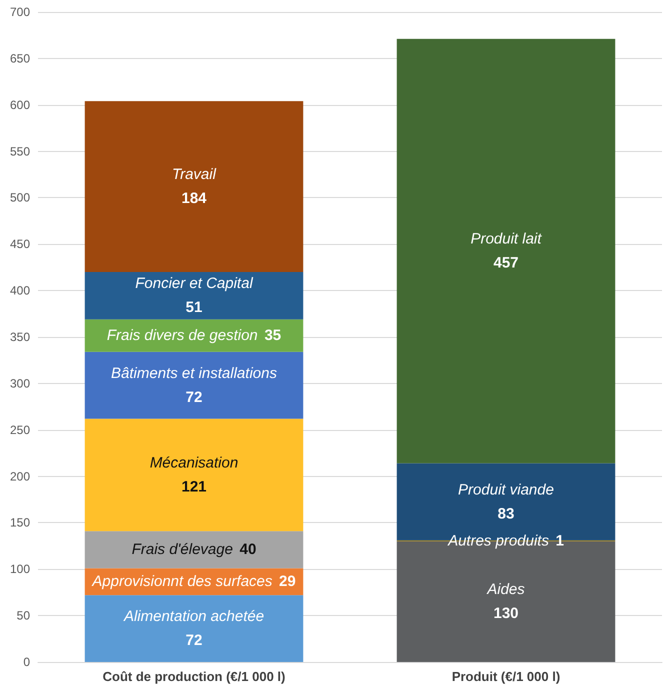  What do you see at coordinates (194, 463) in the screenshot?
I see `series-label: Mécanisation` at bounding box center [194, 463].